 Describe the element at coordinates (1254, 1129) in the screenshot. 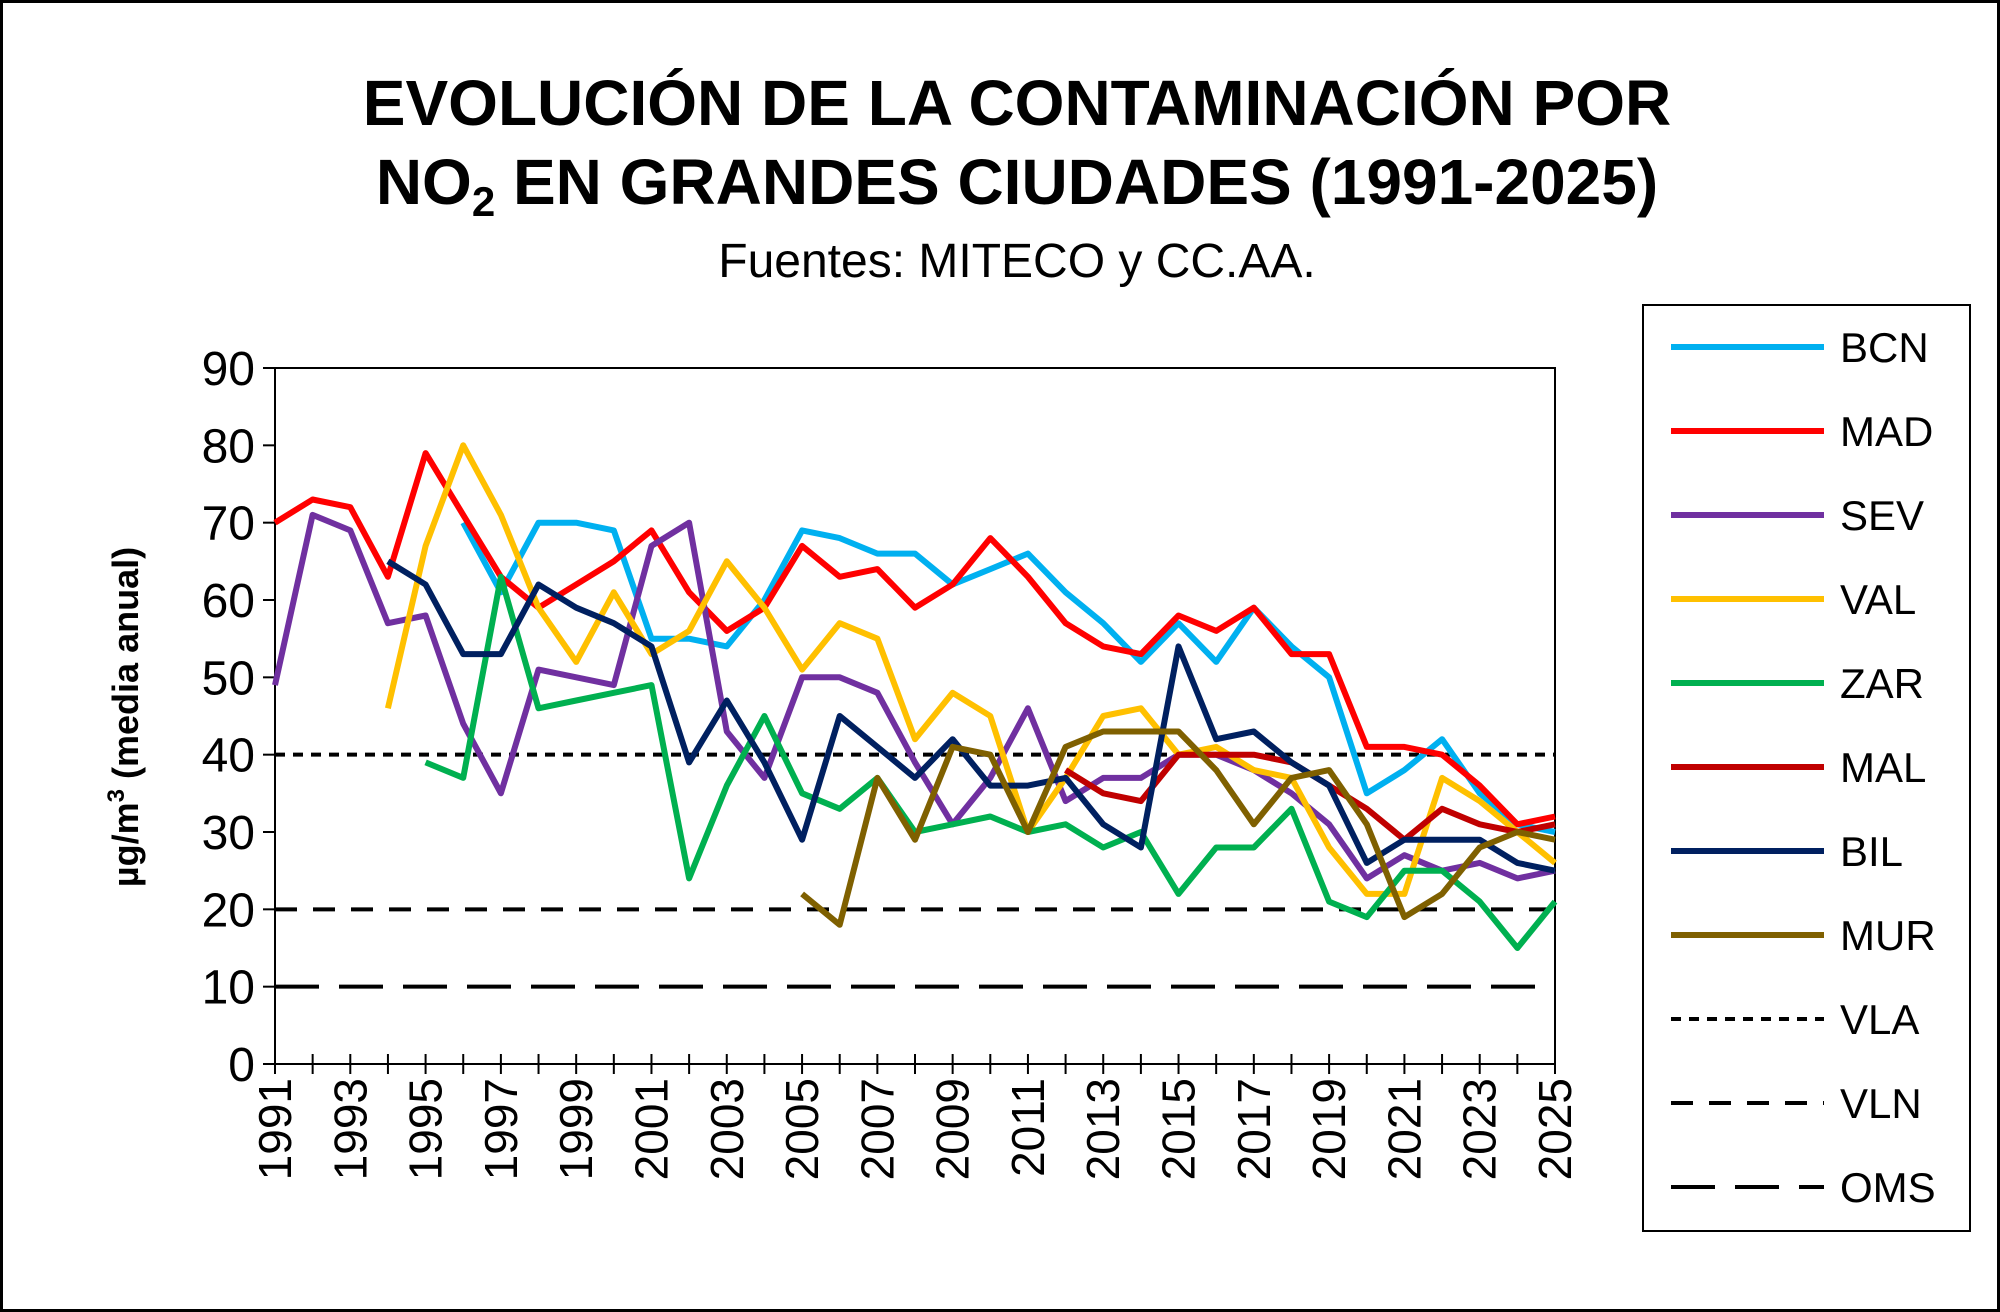

I see `x-tick-label: 2017` at that location.